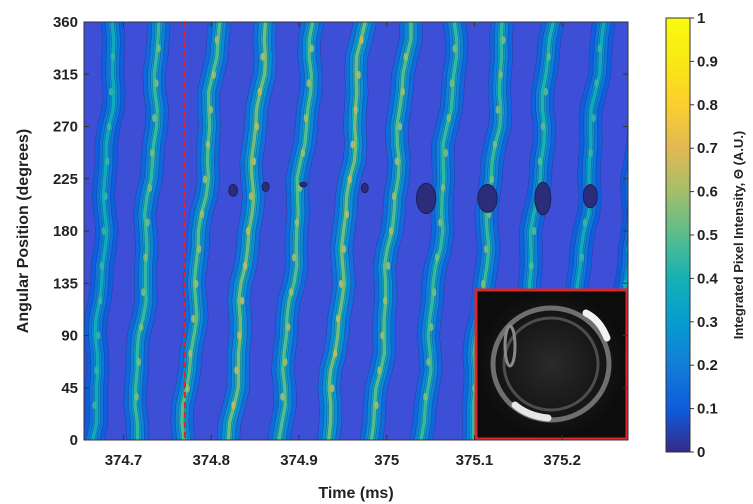 The image size is (753, 504). I want to click on y-tick-label: 315, so click(65, 74).